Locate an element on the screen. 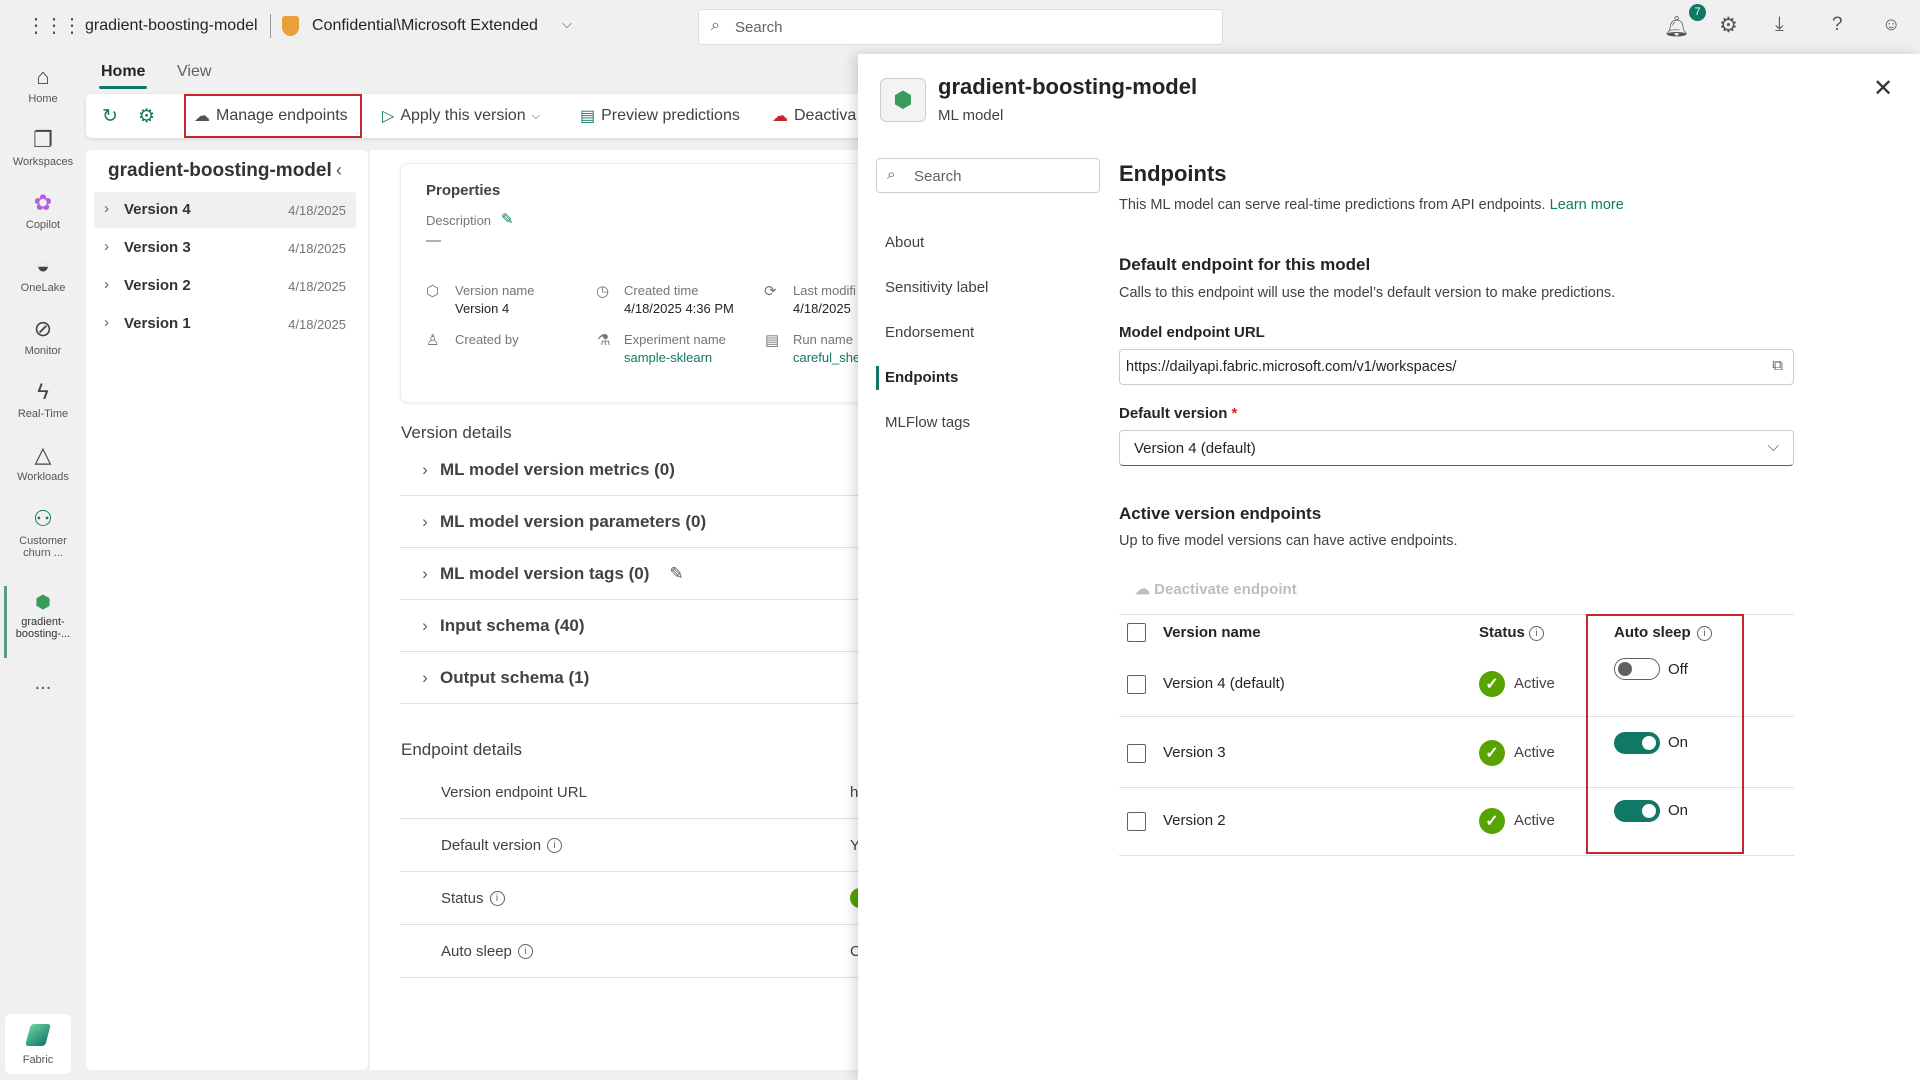  deactivate-button: ☁ Deactiva is located at coordinates (814, 116).